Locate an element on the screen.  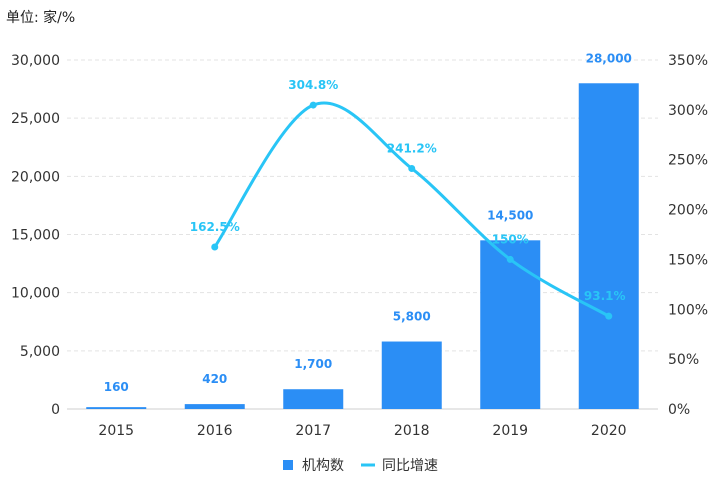
right-tick-label: 300% is located at coordinates (688, 111).